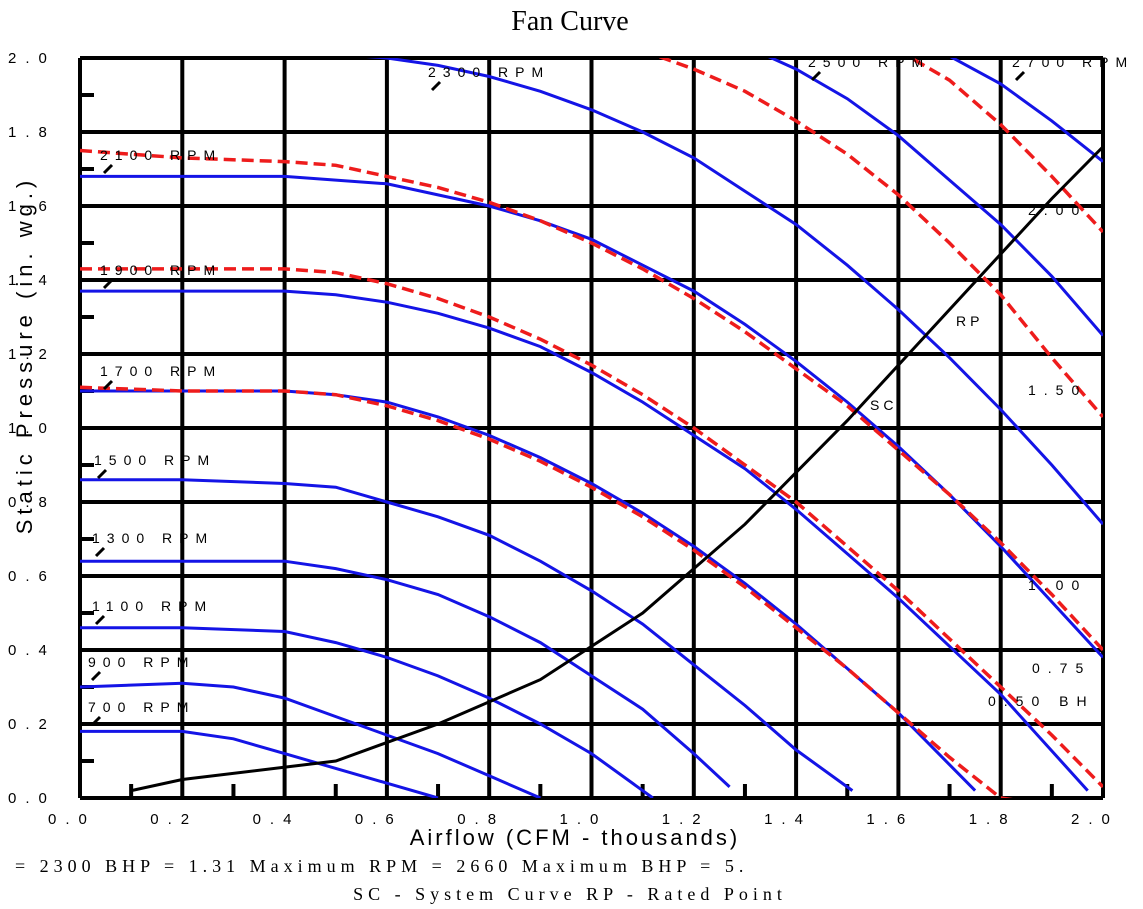  What do you see at coordinates (1095, 819) in the screenshot?
I see `x-tick-label-10: 2.0` at bounding box center [1095, 819].